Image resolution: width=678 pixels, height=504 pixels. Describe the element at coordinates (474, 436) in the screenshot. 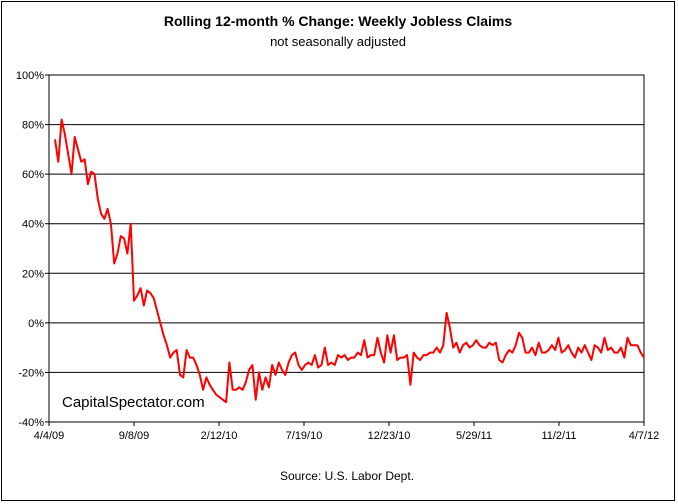

I see `x-tick-label: 5/29/11` at that location.